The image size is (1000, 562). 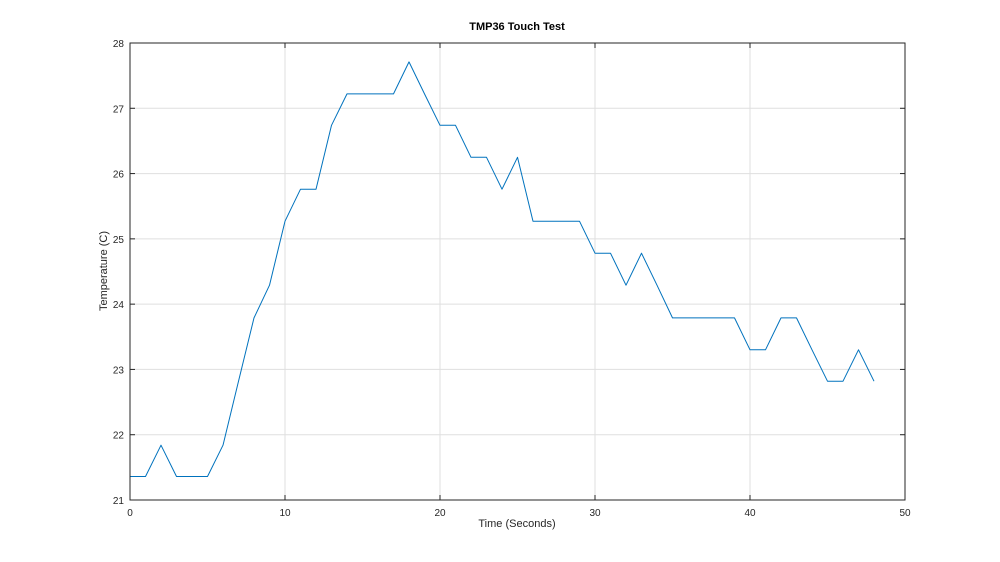 What do you see at coordinates (130, 513) in the screenshot?
I see `x-tick-label: 0` at bounding box center [130, 513].